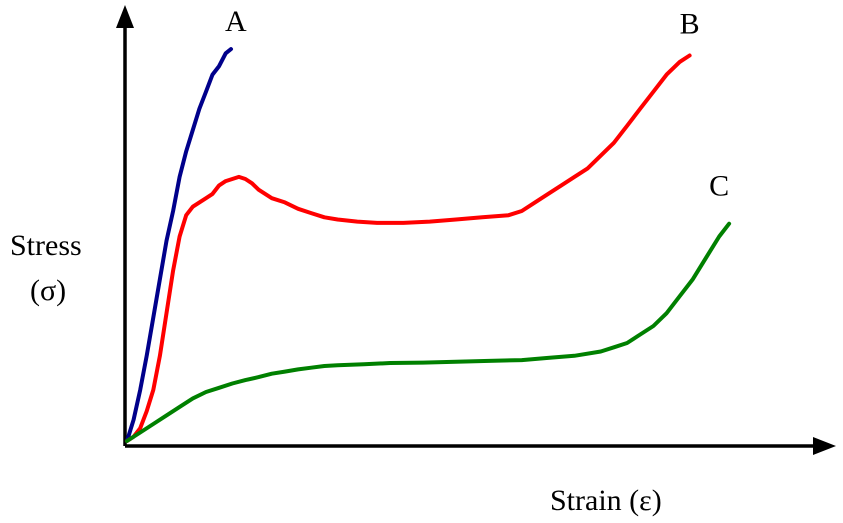 This screenshot has width=843, height=523. Describe the element at coordinates (690, 24) in the screenshot. I see `series-label-b: B` at that location.